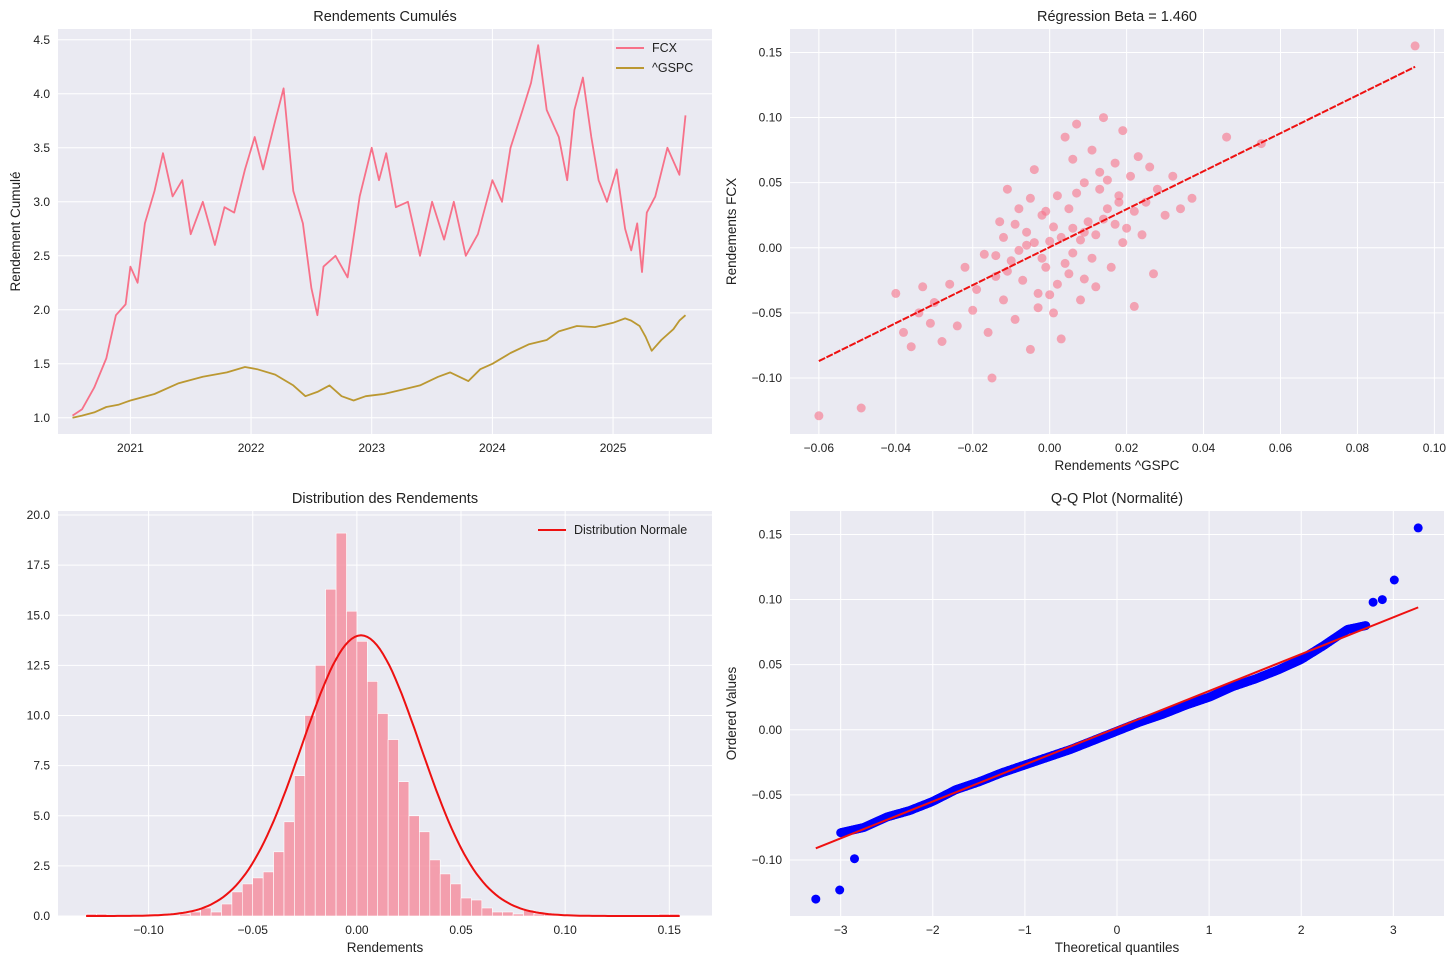 The image size is (1456, 969). Describe the element at coordinates (771, 248) in the screenshot. I see `y-tick-label: 0.00` at that location.